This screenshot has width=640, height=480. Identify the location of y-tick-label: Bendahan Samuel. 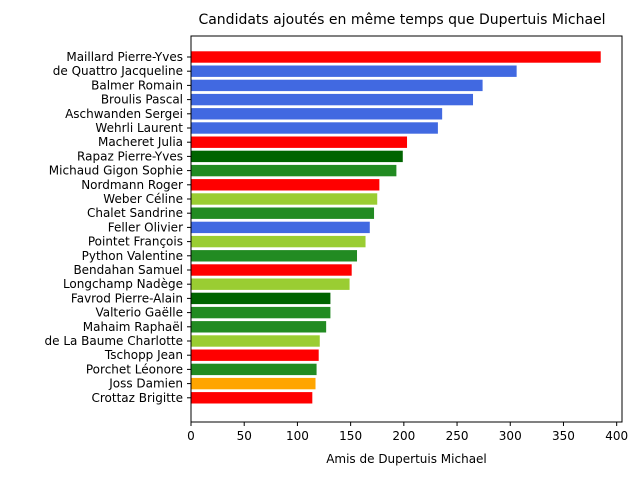
(128, 270).